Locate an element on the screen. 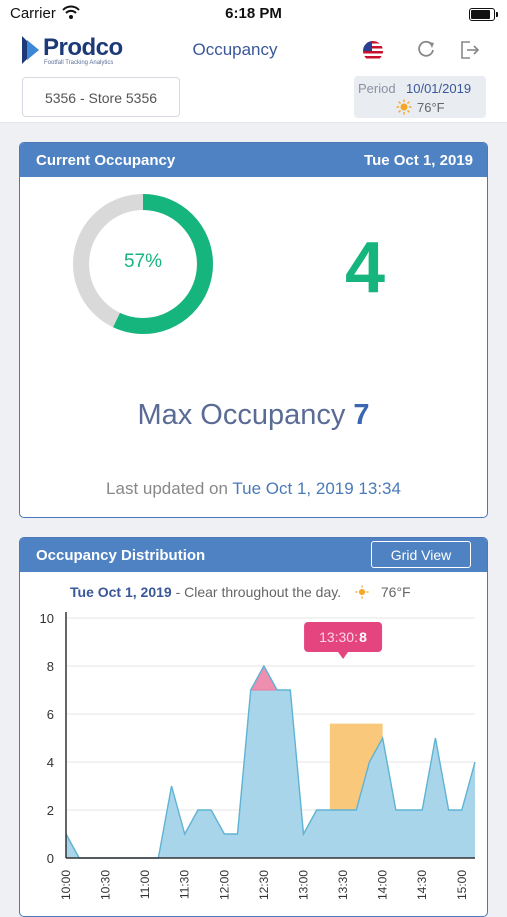 The width and height of the screenshot is (507, 917). y-tick-label: 4 is located at coordinates (50, 762).